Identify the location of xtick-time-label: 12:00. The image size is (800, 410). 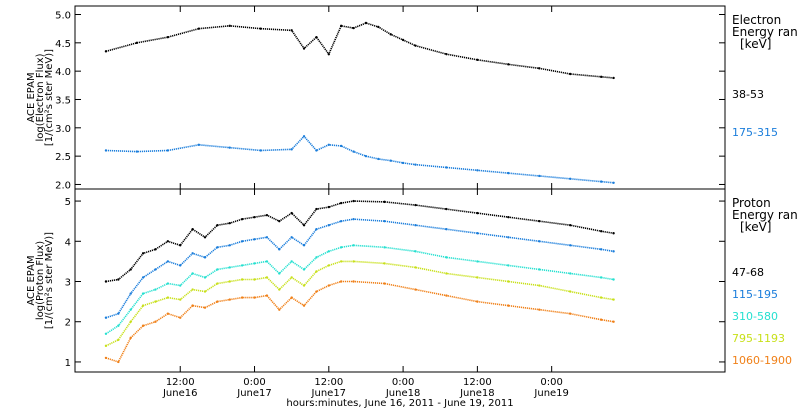
(328, 382).